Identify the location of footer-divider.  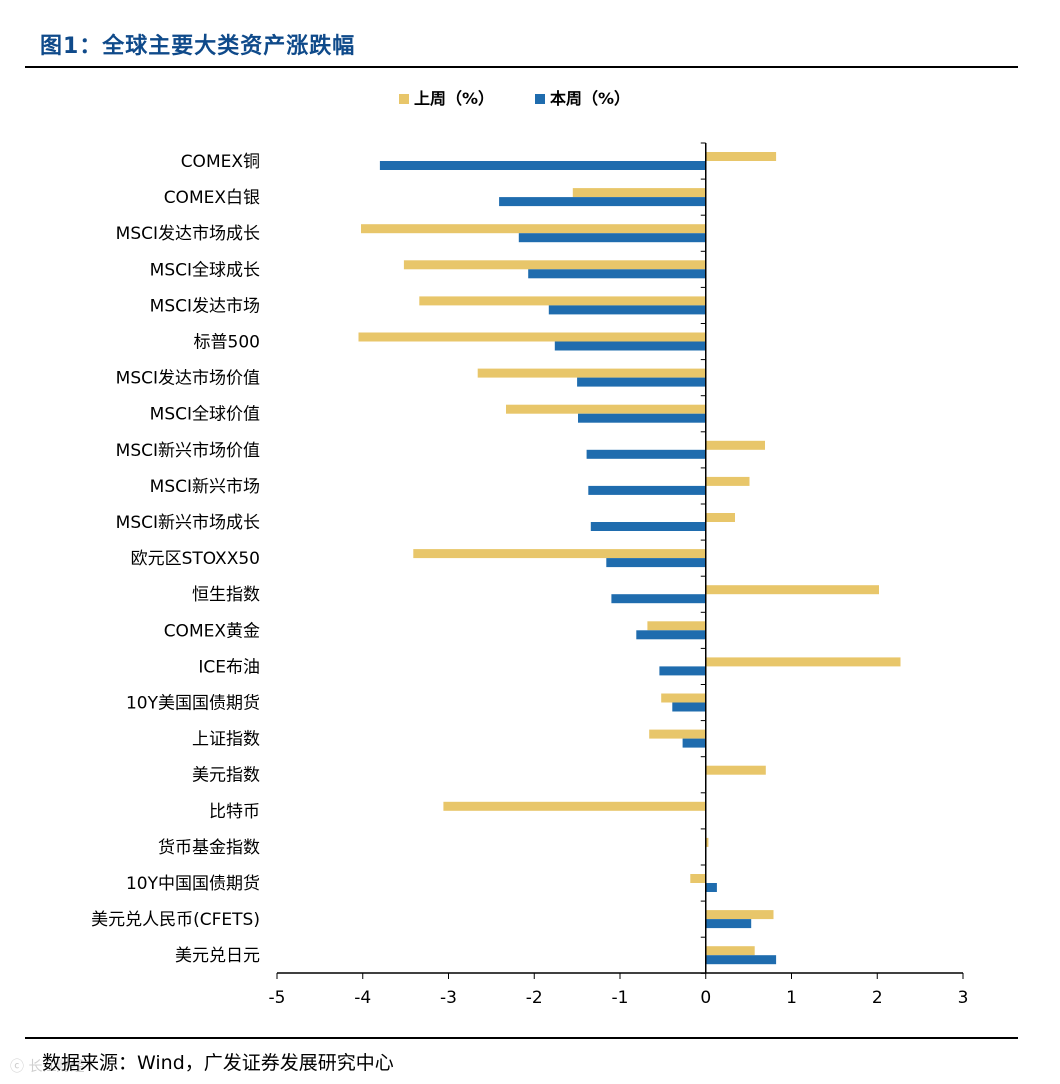
(521, 1038).